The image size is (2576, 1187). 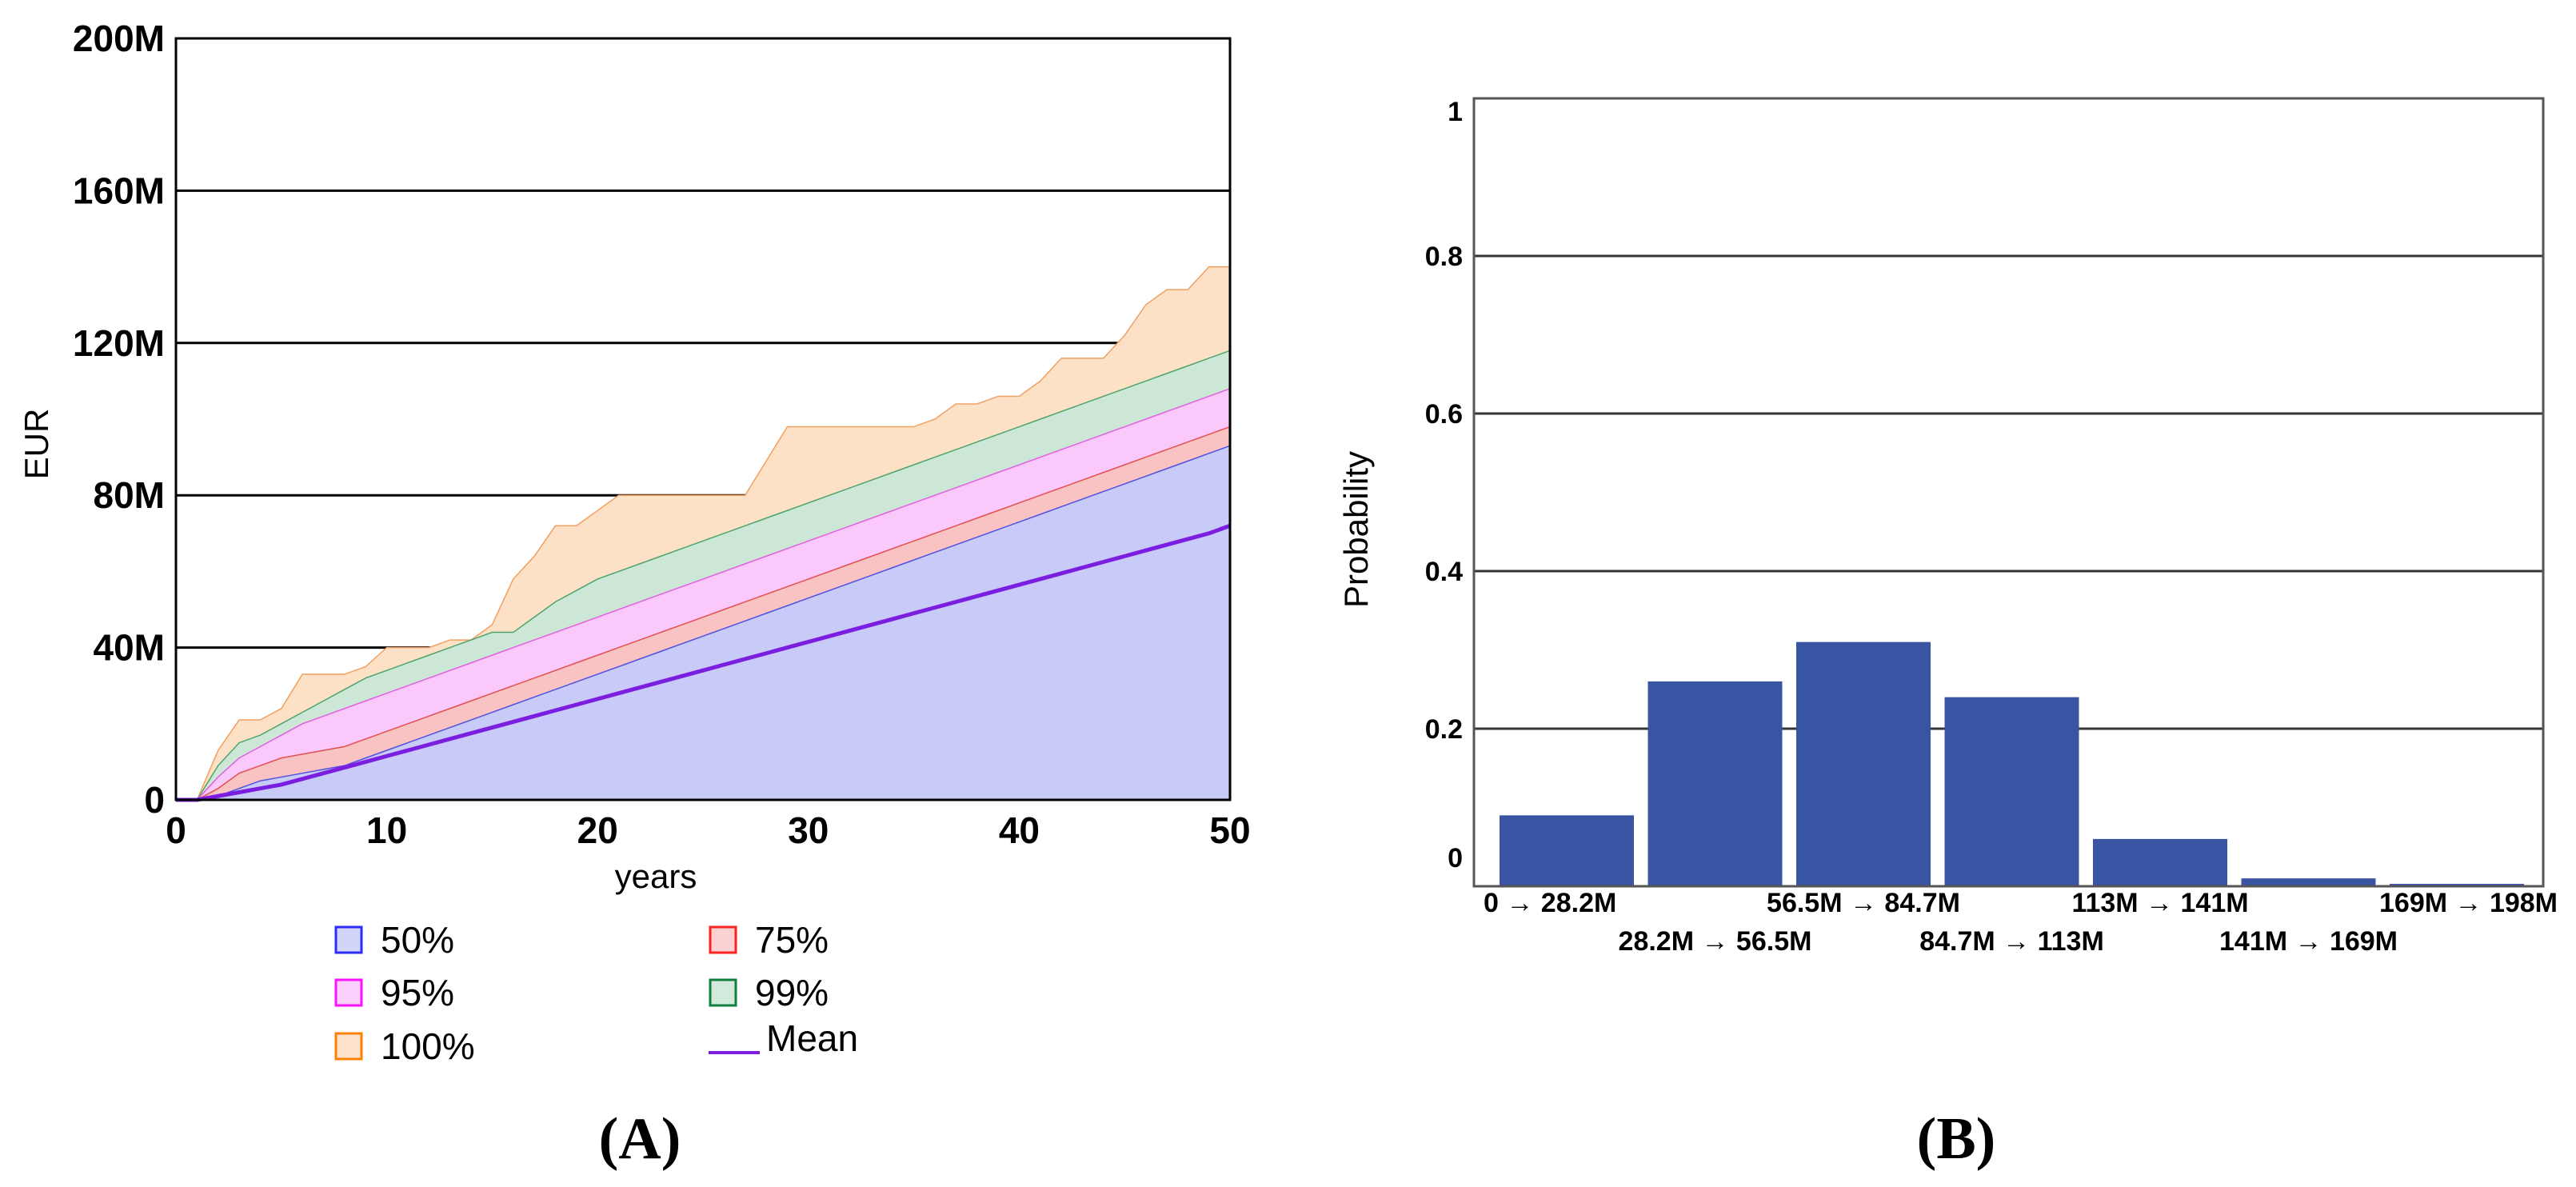 What do you see at coordinates (2469, 903) in the screenshot?
I see `b-x-tick-label: 169M → 198M` at bounding box center [2469, 903].